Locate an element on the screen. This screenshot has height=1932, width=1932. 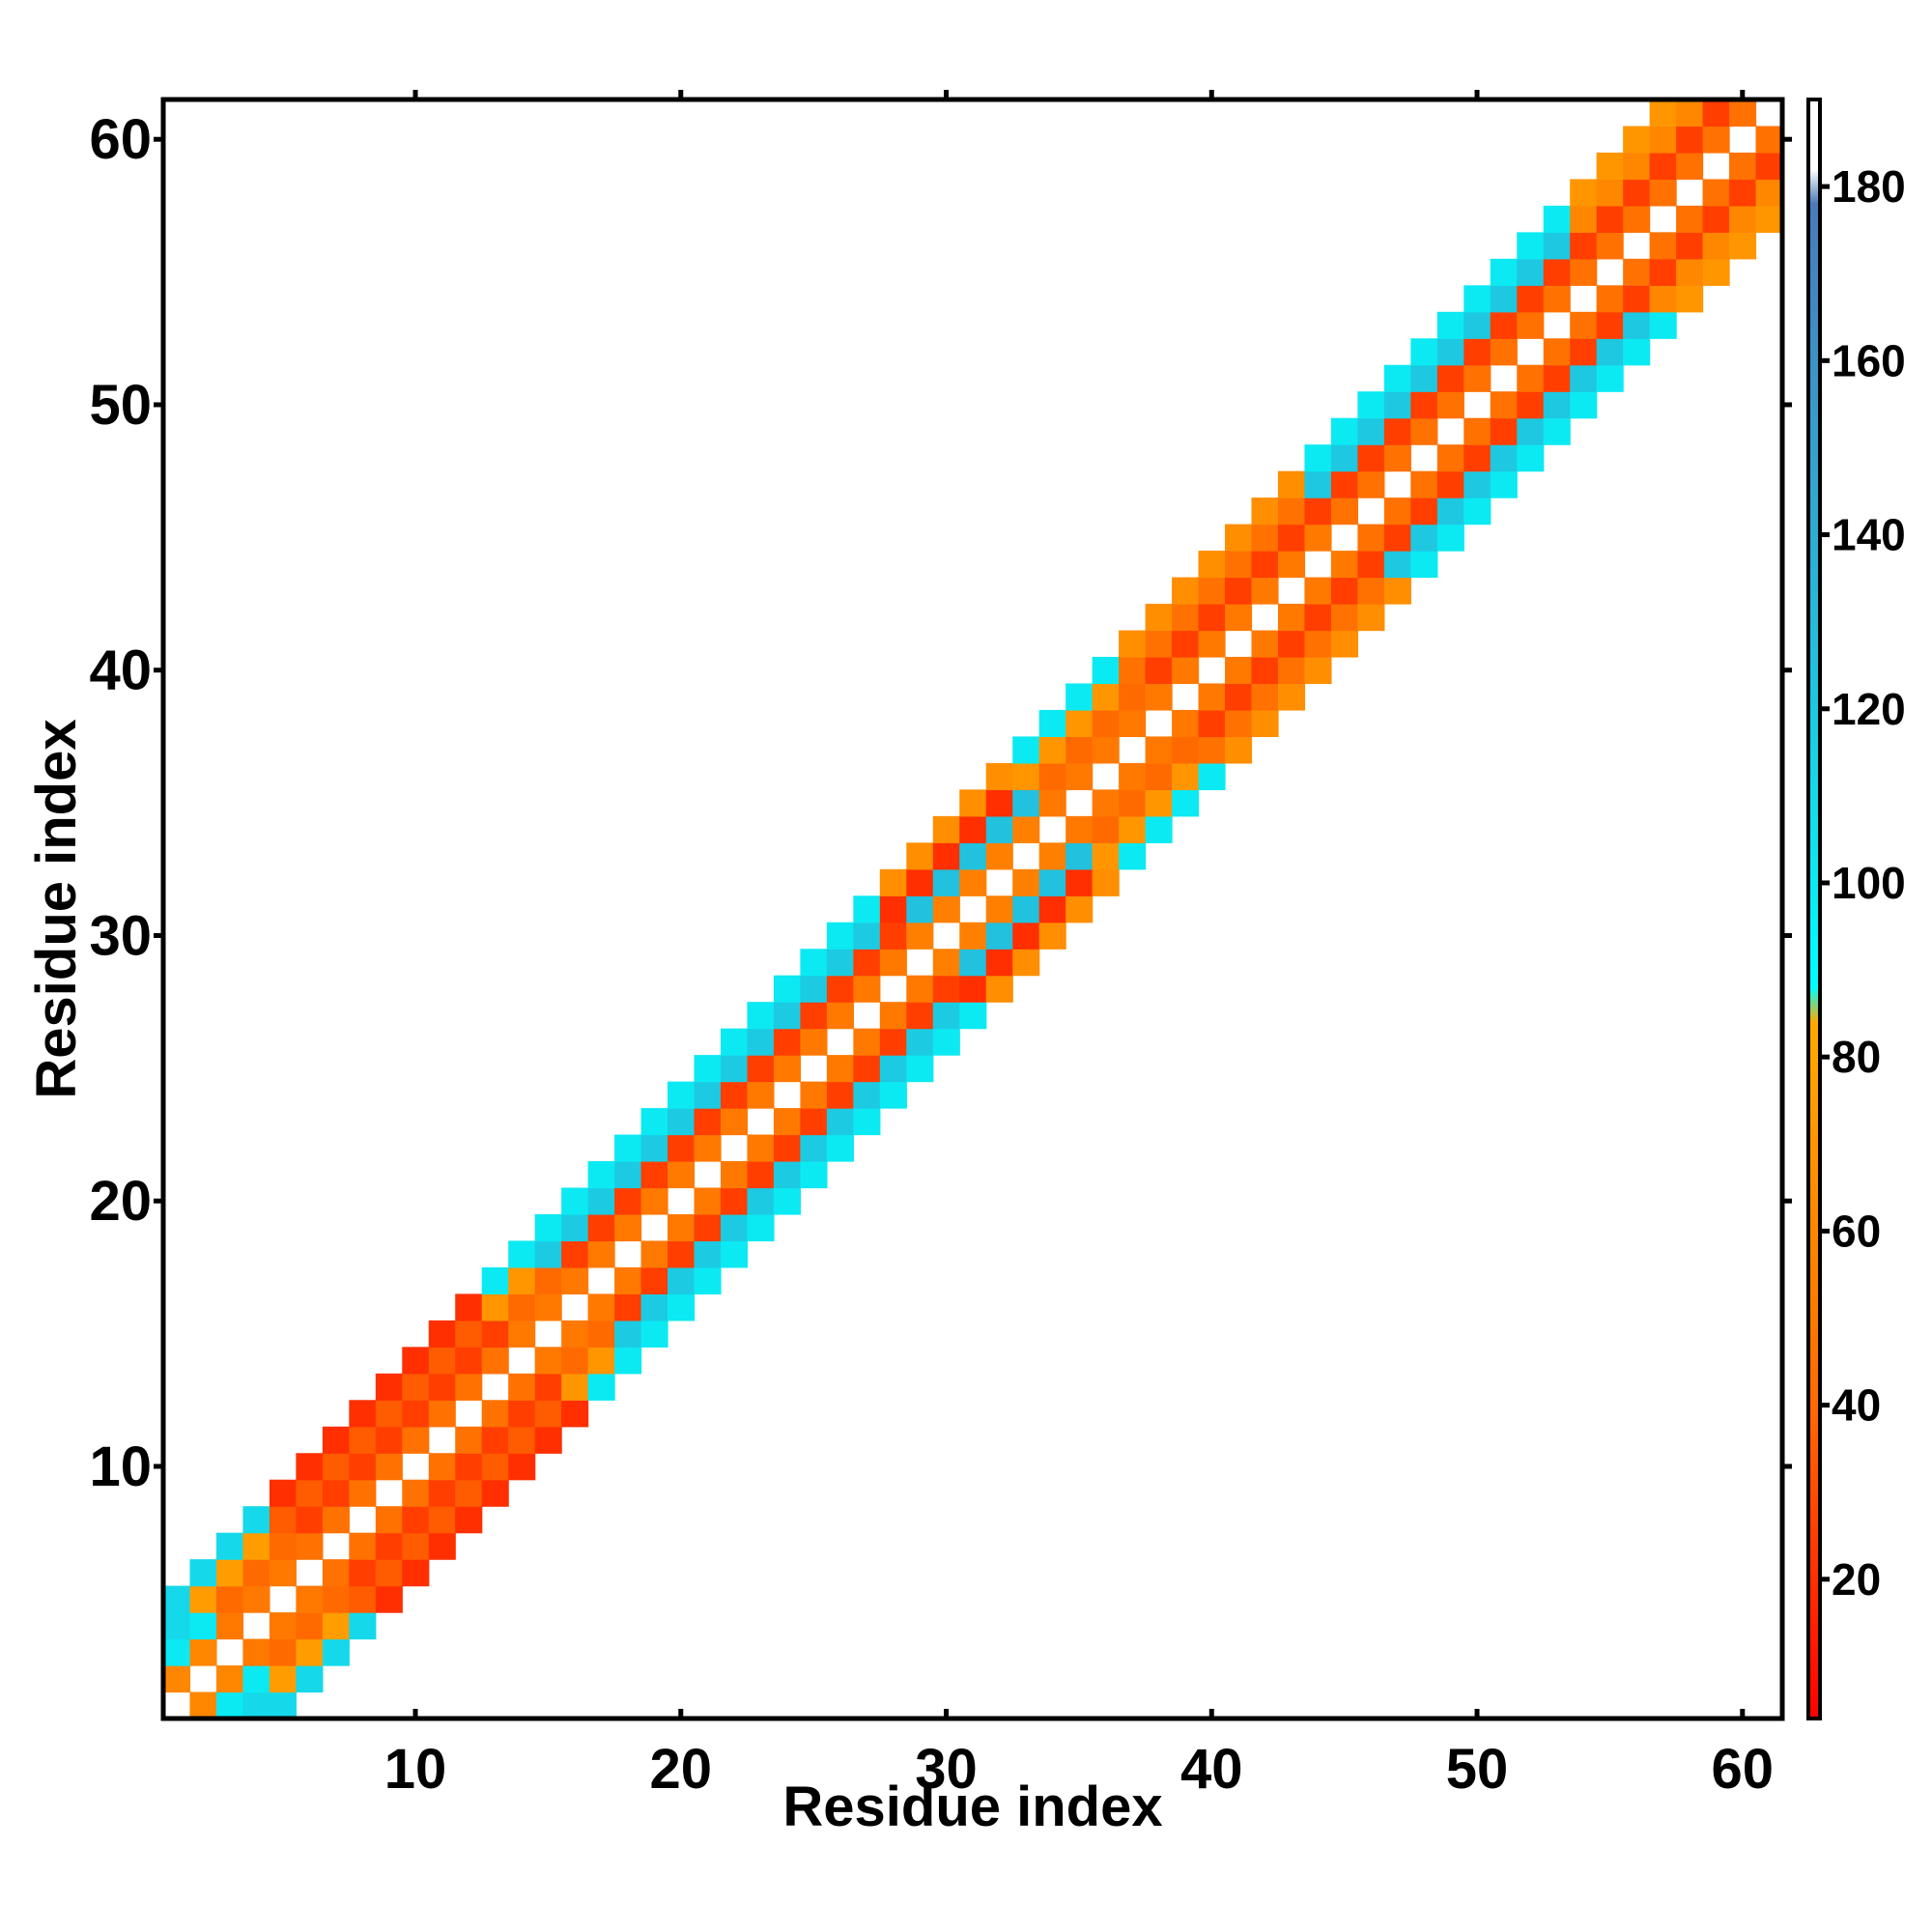
x-tick-label: 50 is located at coordinates (1477, 1769).